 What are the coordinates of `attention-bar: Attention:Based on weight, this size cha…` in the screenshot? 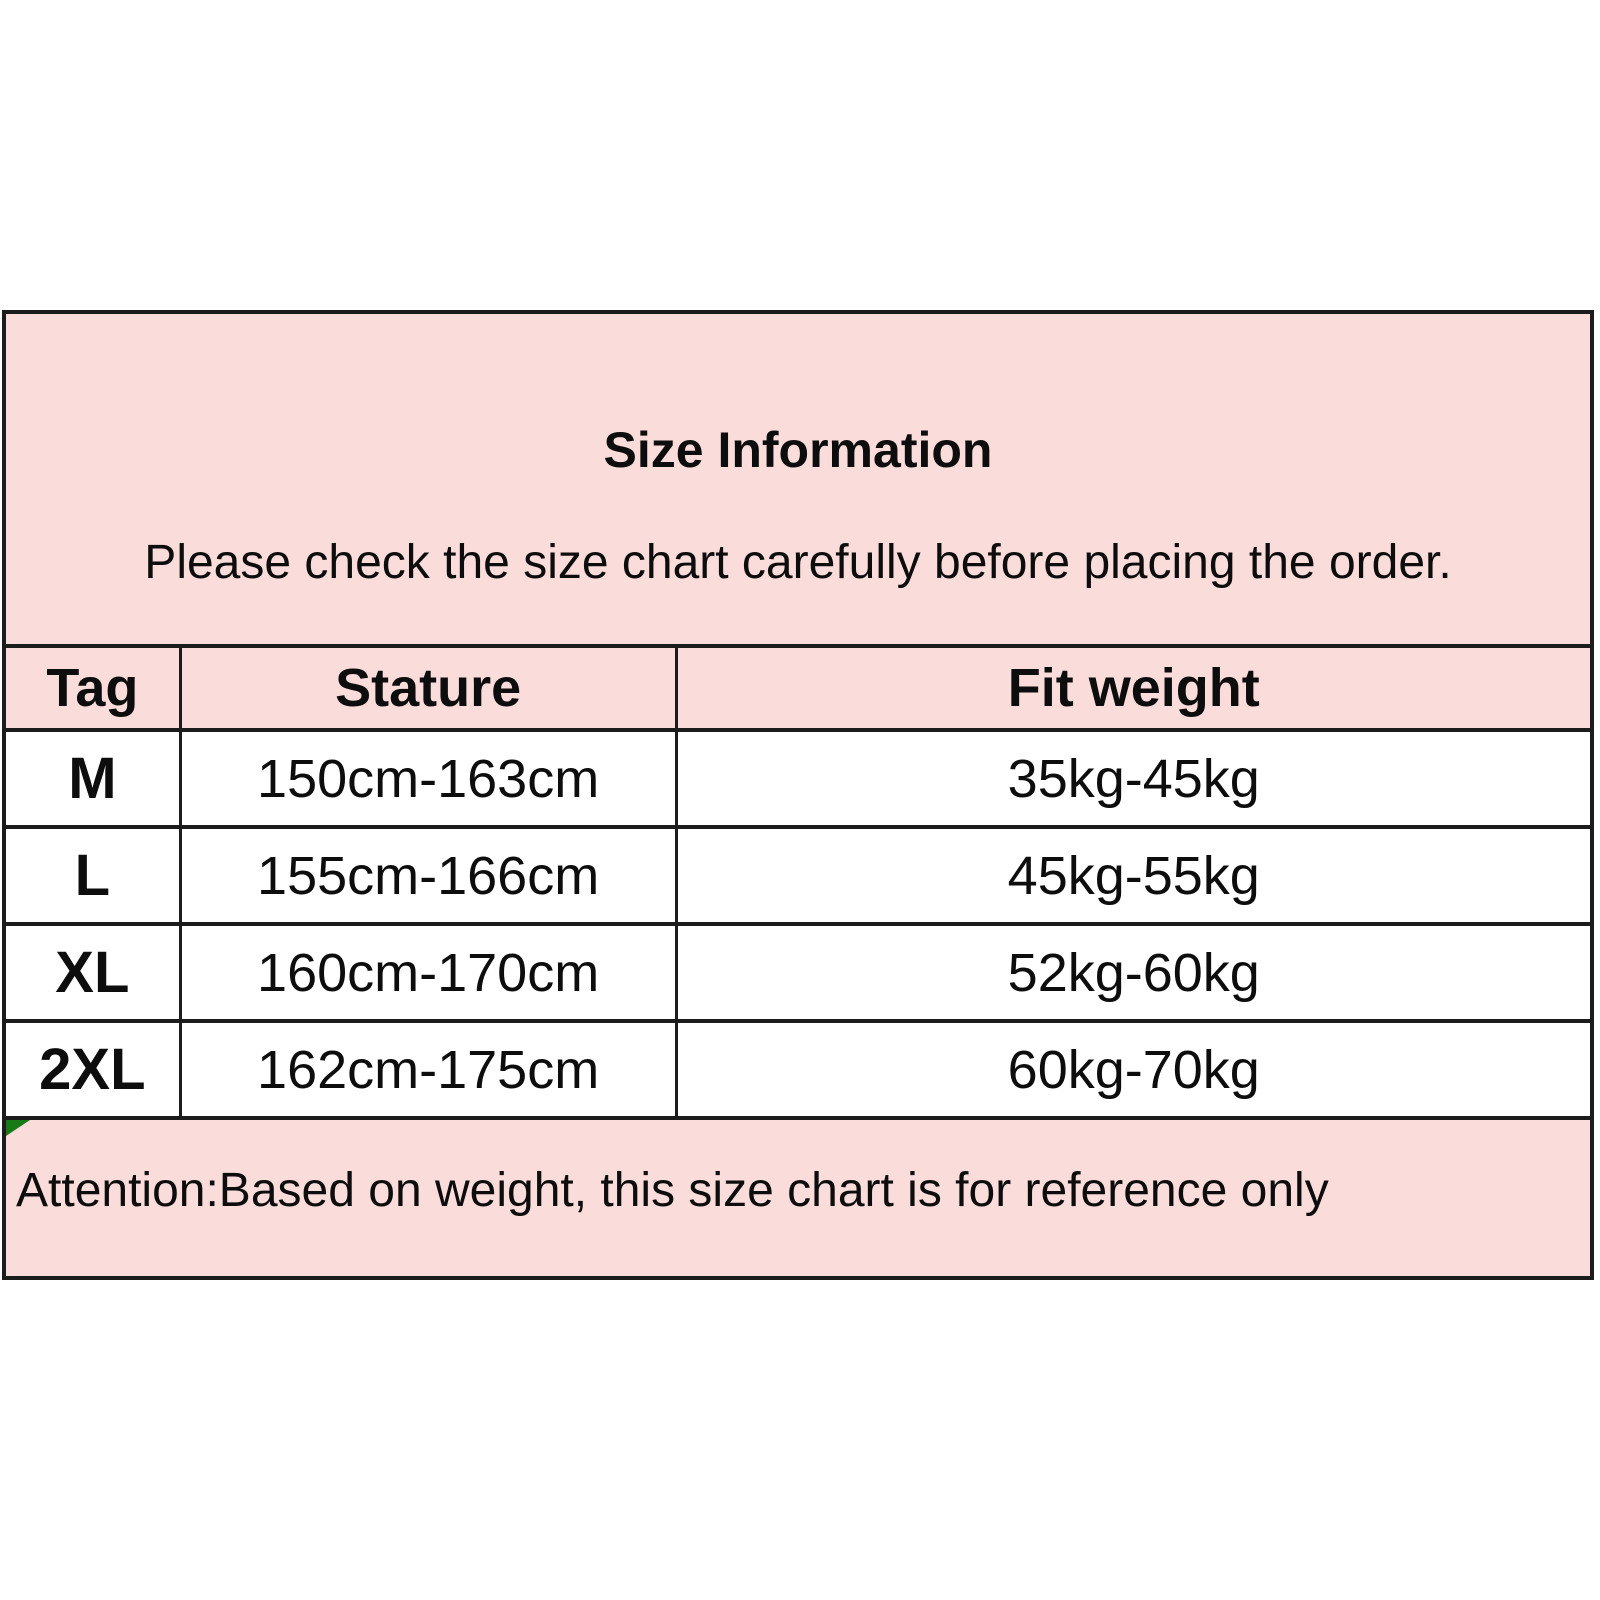 It's located at (798, 1198).